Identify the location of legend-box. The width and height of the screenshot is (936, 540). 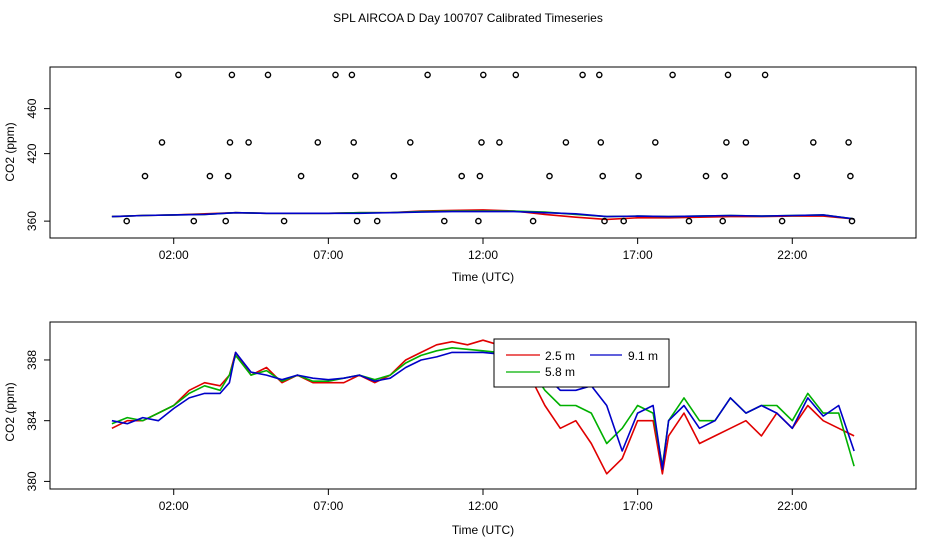
(581, 363).